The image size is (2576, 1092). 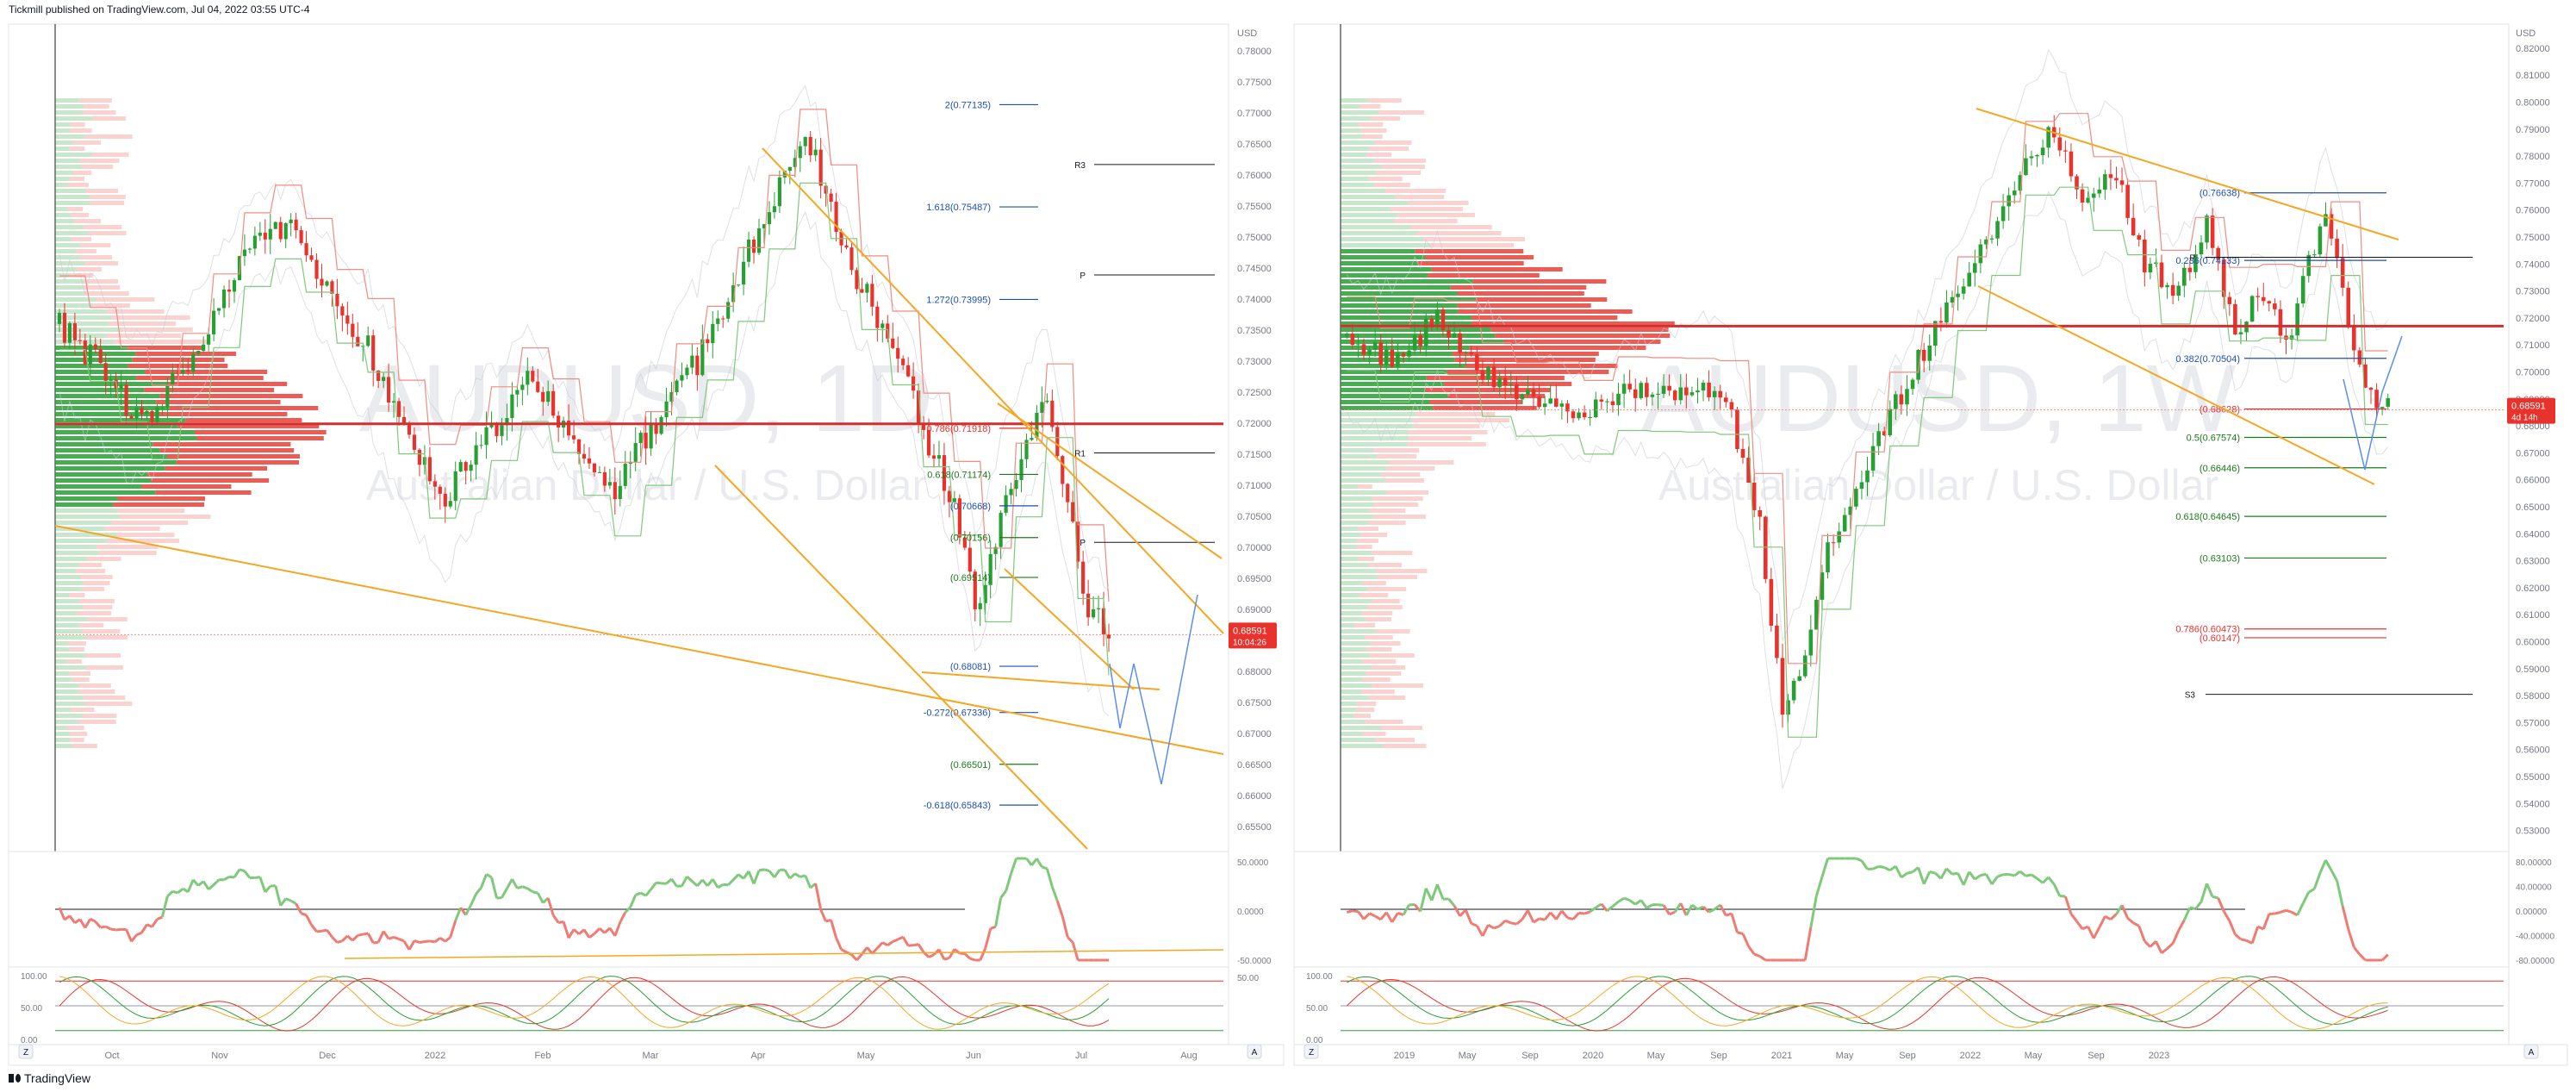 What do you see at coordinates (1255, 1051) in the screenshot?
I see `left-auto-scale-button: A` at bounding box center [1255, 1051].